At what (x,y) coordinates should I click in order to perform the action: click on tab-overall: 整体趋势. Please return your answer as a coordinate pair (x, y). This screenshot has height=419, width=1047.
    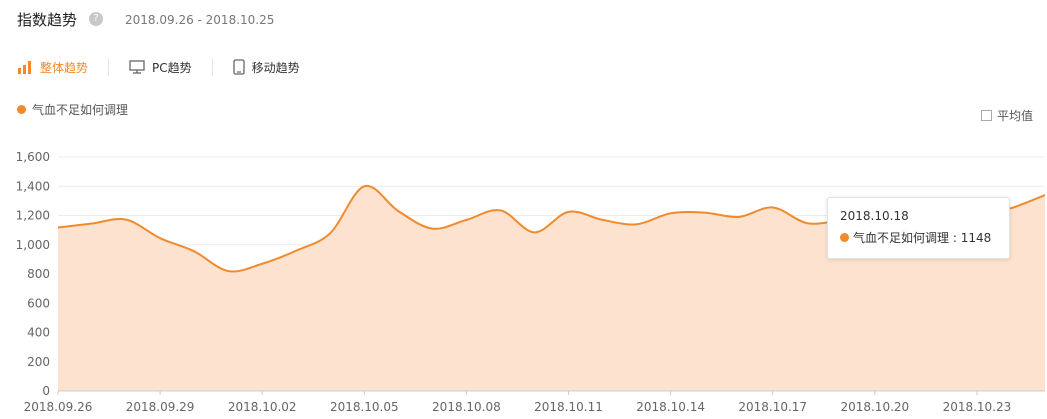
    Looking at the image, I should click on (52, 67).